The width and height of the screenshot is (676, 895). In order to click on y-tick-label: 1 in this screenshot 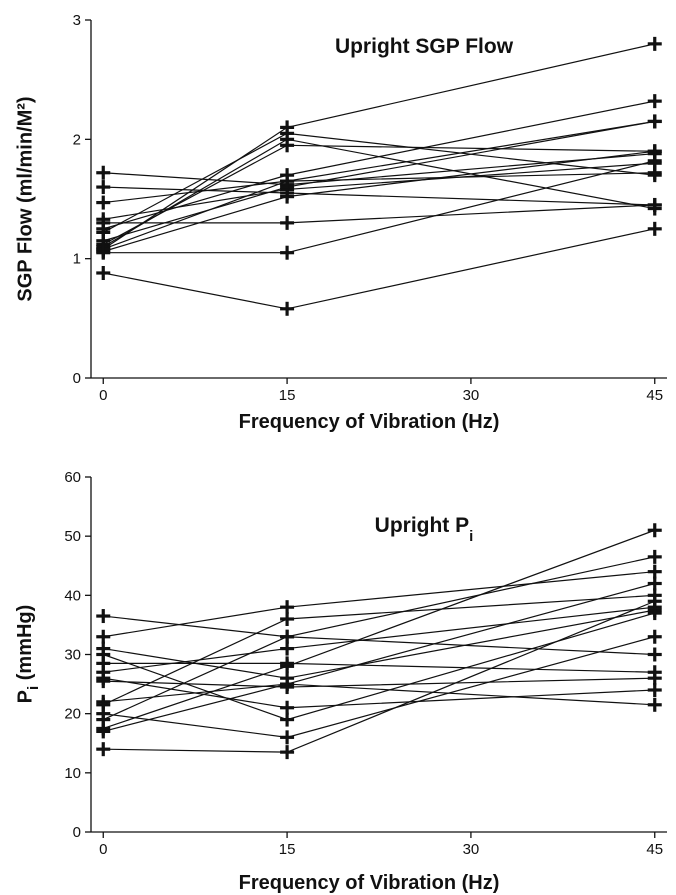, I will do `click(77, 259)`.